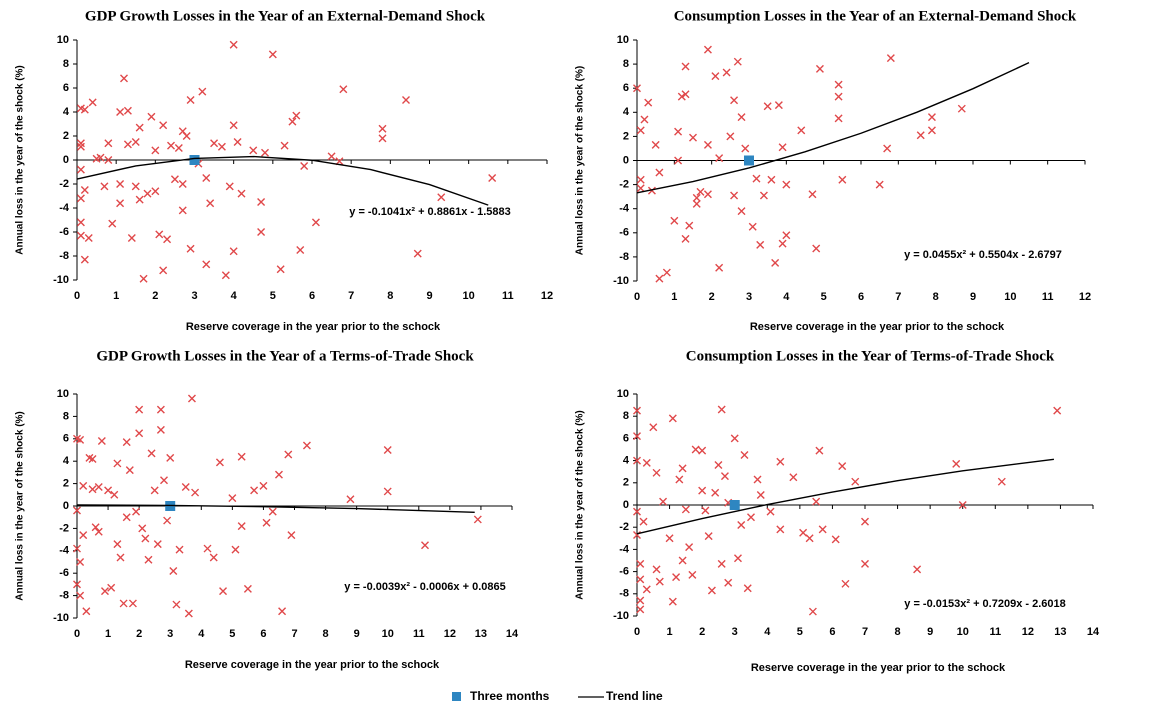 The image size is (1174, 706). What do you see at coordinates (623, 40) in the screenshot?
I see `y-tick-label: 10` at bounding box center [623, 40].